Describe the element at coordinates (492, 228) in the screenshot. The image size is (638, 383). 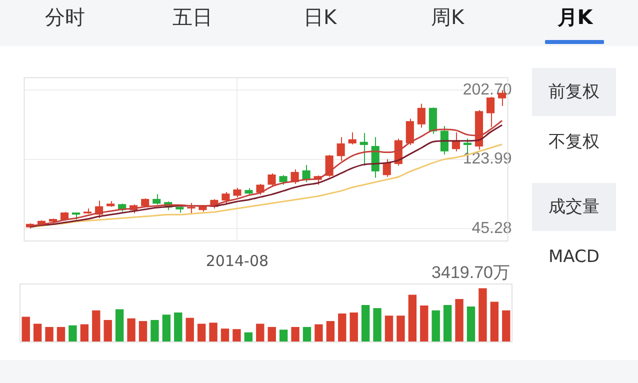
I see `y-tick-label: 45.28` at that location.